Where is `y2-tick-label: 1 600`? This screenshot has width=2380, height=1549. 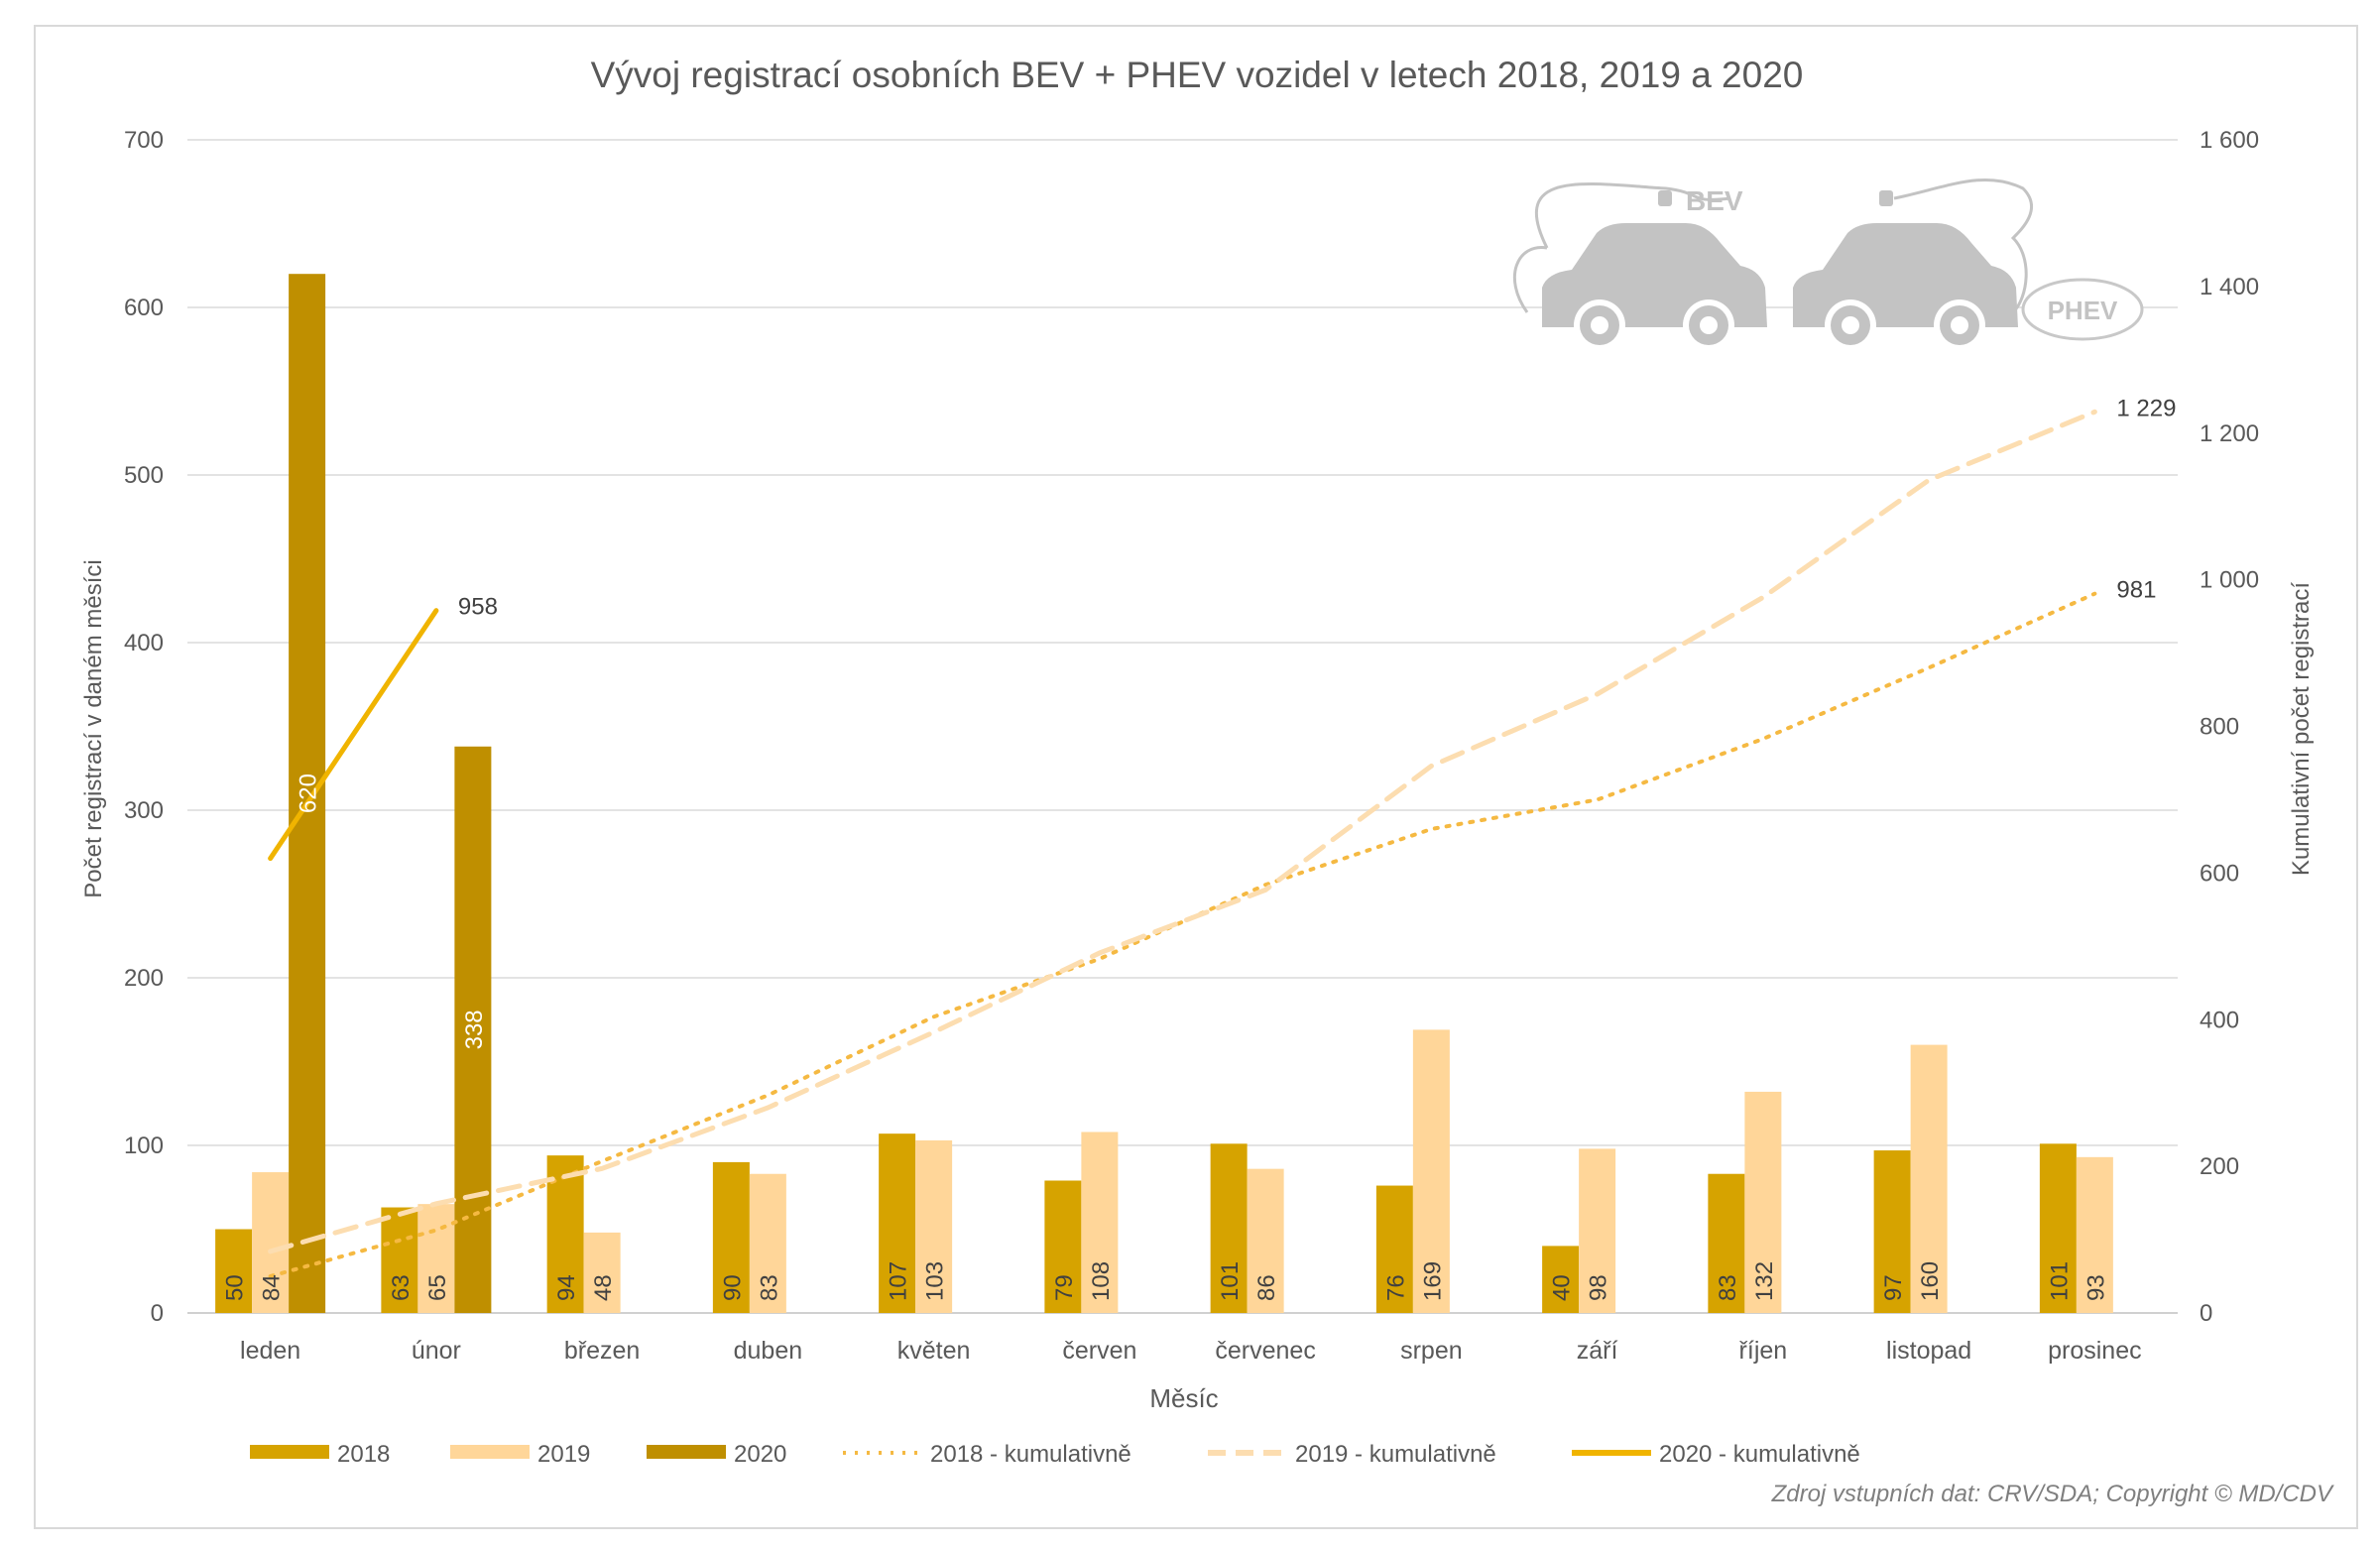
y2-tick-label: 1 600 is located at coordinates (2229, 140).